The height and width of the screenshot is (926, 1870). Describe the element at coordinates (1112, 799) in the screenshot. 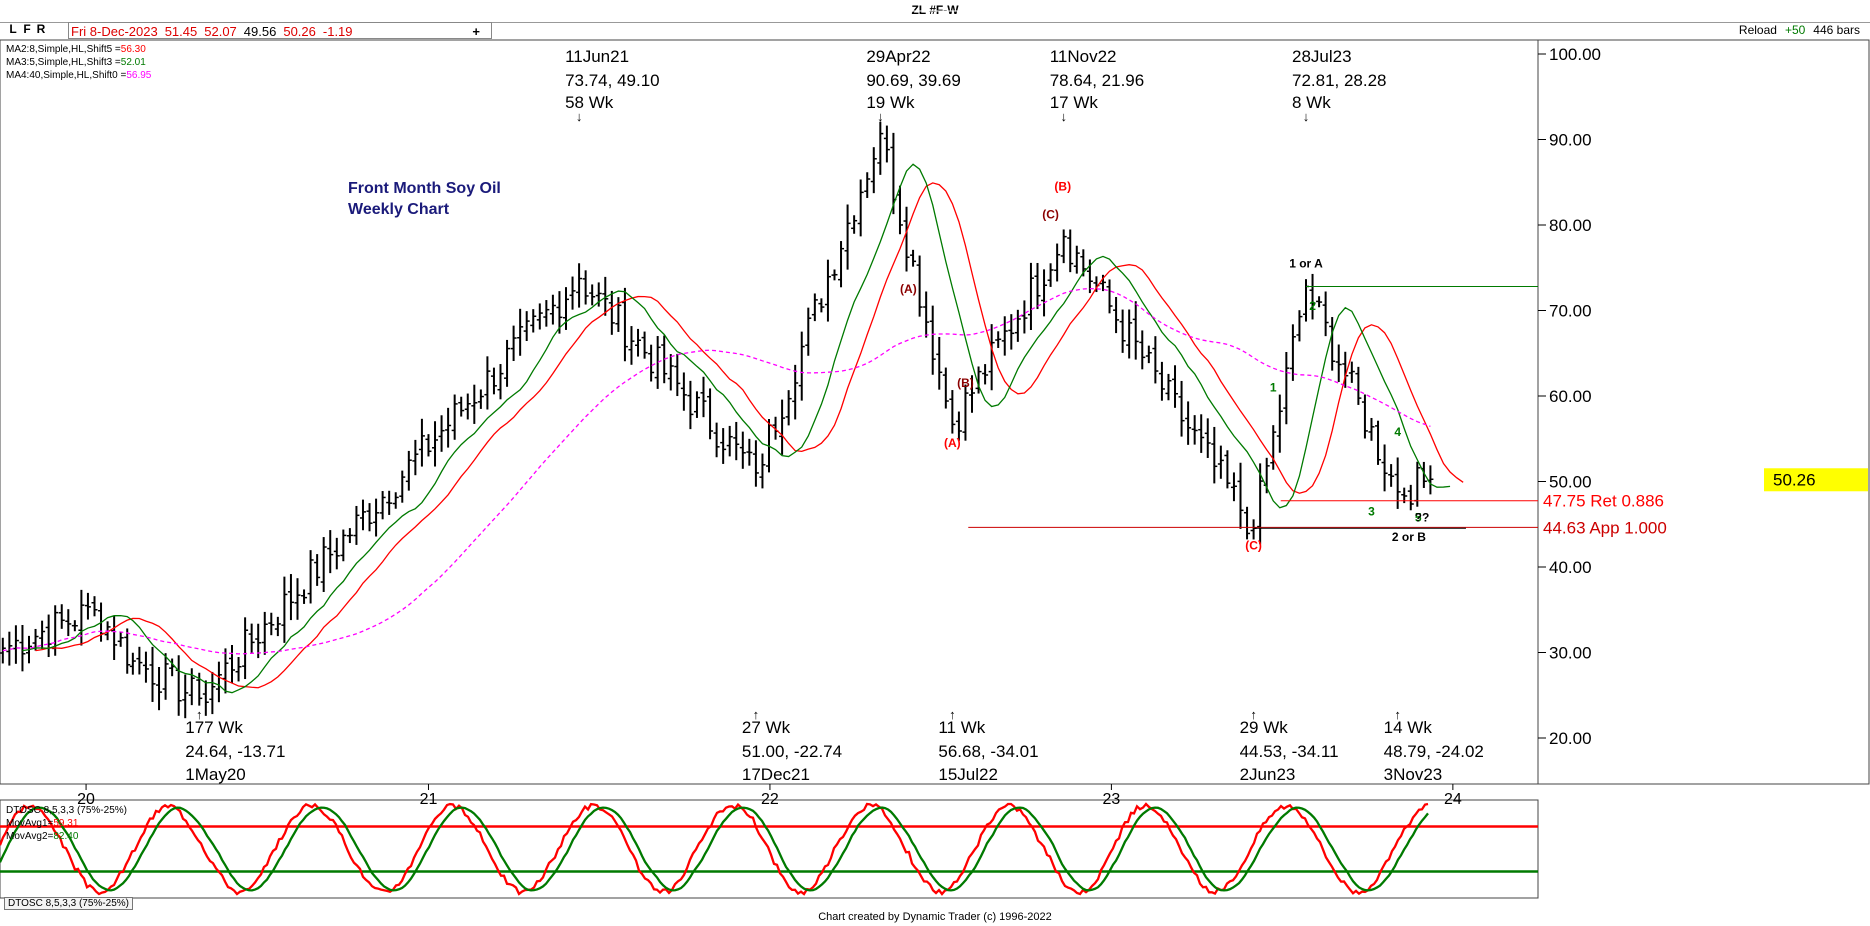

I see `x-tick-label: 23` at that location.